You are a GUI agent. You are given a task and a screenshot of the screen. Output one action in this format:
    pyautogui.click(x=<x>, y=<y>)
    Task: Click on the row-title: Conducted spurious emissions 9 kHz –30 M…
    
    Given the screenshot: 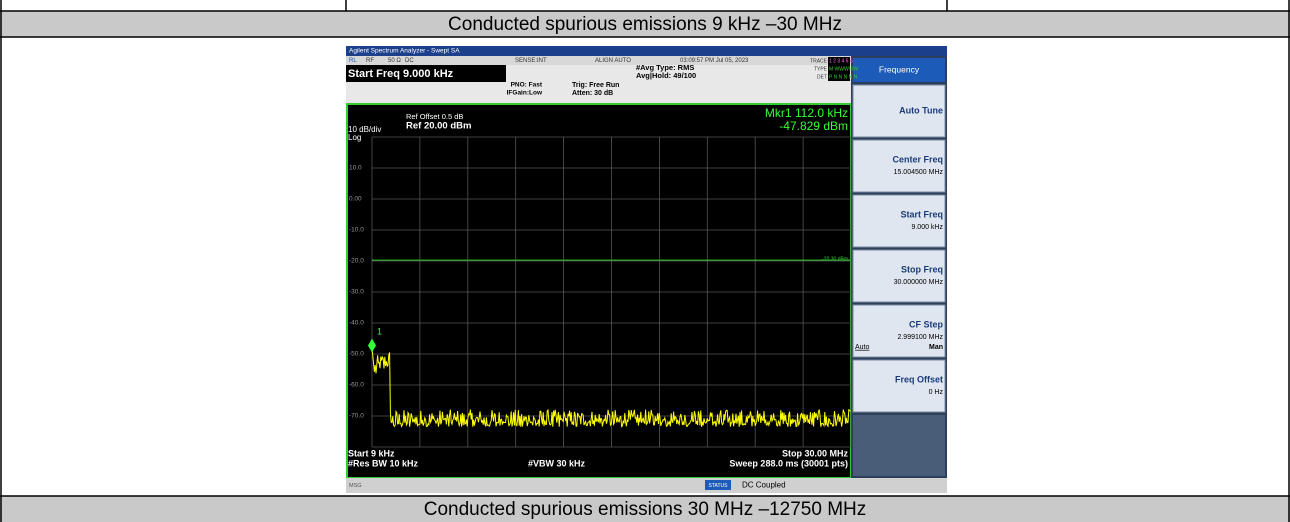 What is the action you would take?
    pyautogui.click(x=645, y=24)
    